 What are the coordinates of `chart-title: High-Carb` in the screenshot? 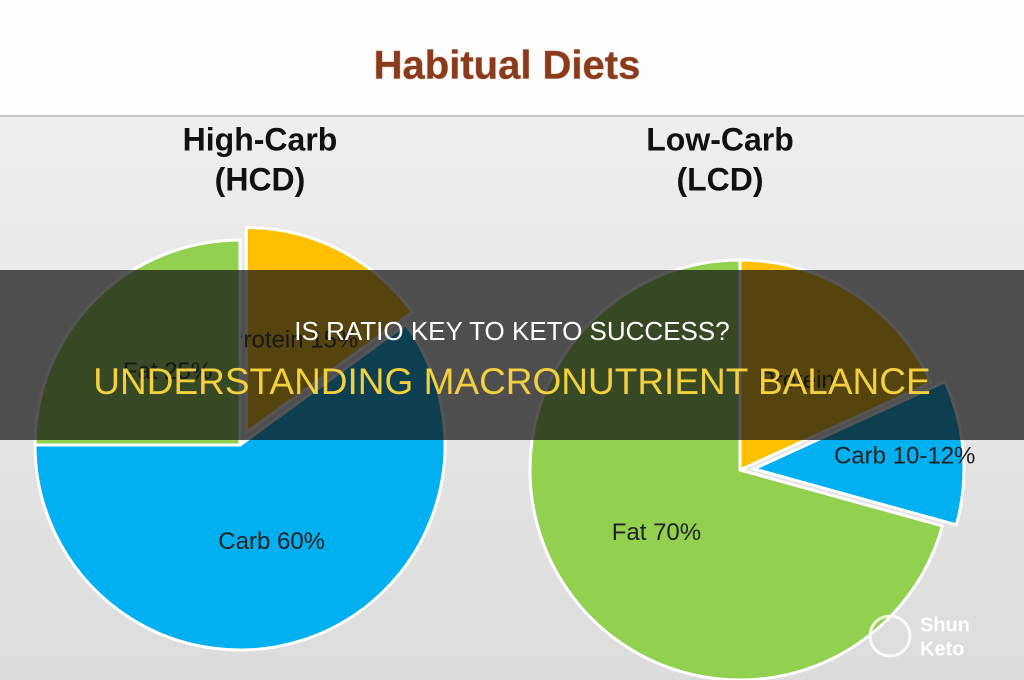 It's located at (260, 139).